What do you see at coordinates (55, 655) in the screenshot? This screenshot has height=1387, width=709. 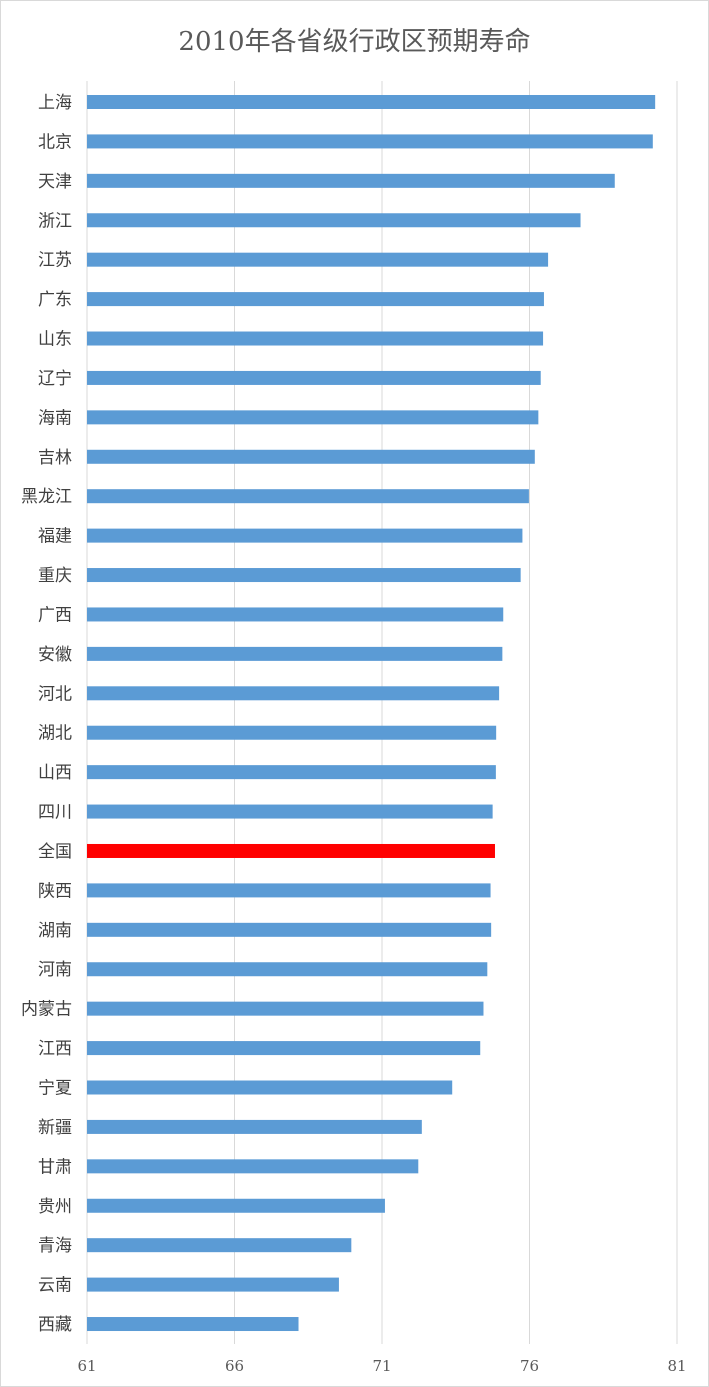 I see `category-label: 安徽` at bounding box center [55, 655].